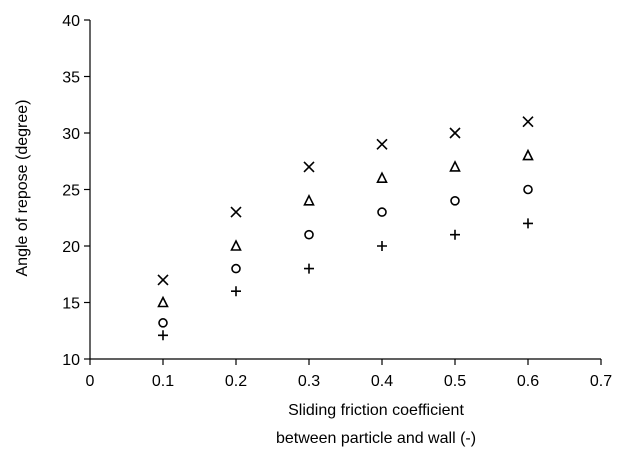 The width and height of the screenshot is (641, 454). Describe the element at coordinates (71, 304) in the screenshot. I see `y-tick-label: 15` at that location.